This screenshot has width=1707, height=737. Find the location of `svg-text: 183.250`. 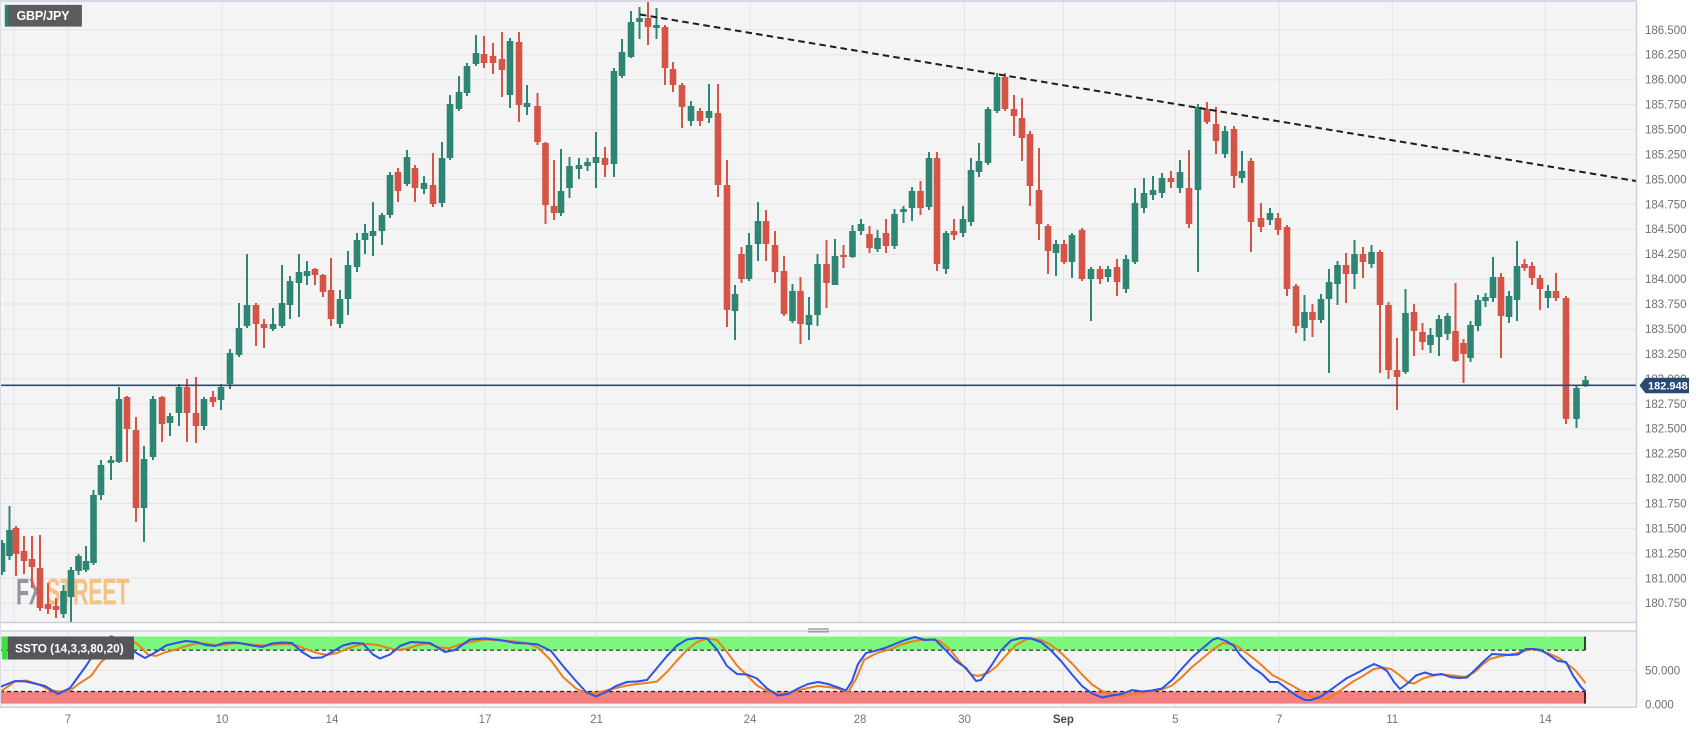

svg-text: 183.250 is located at coordinates (1666, 355).